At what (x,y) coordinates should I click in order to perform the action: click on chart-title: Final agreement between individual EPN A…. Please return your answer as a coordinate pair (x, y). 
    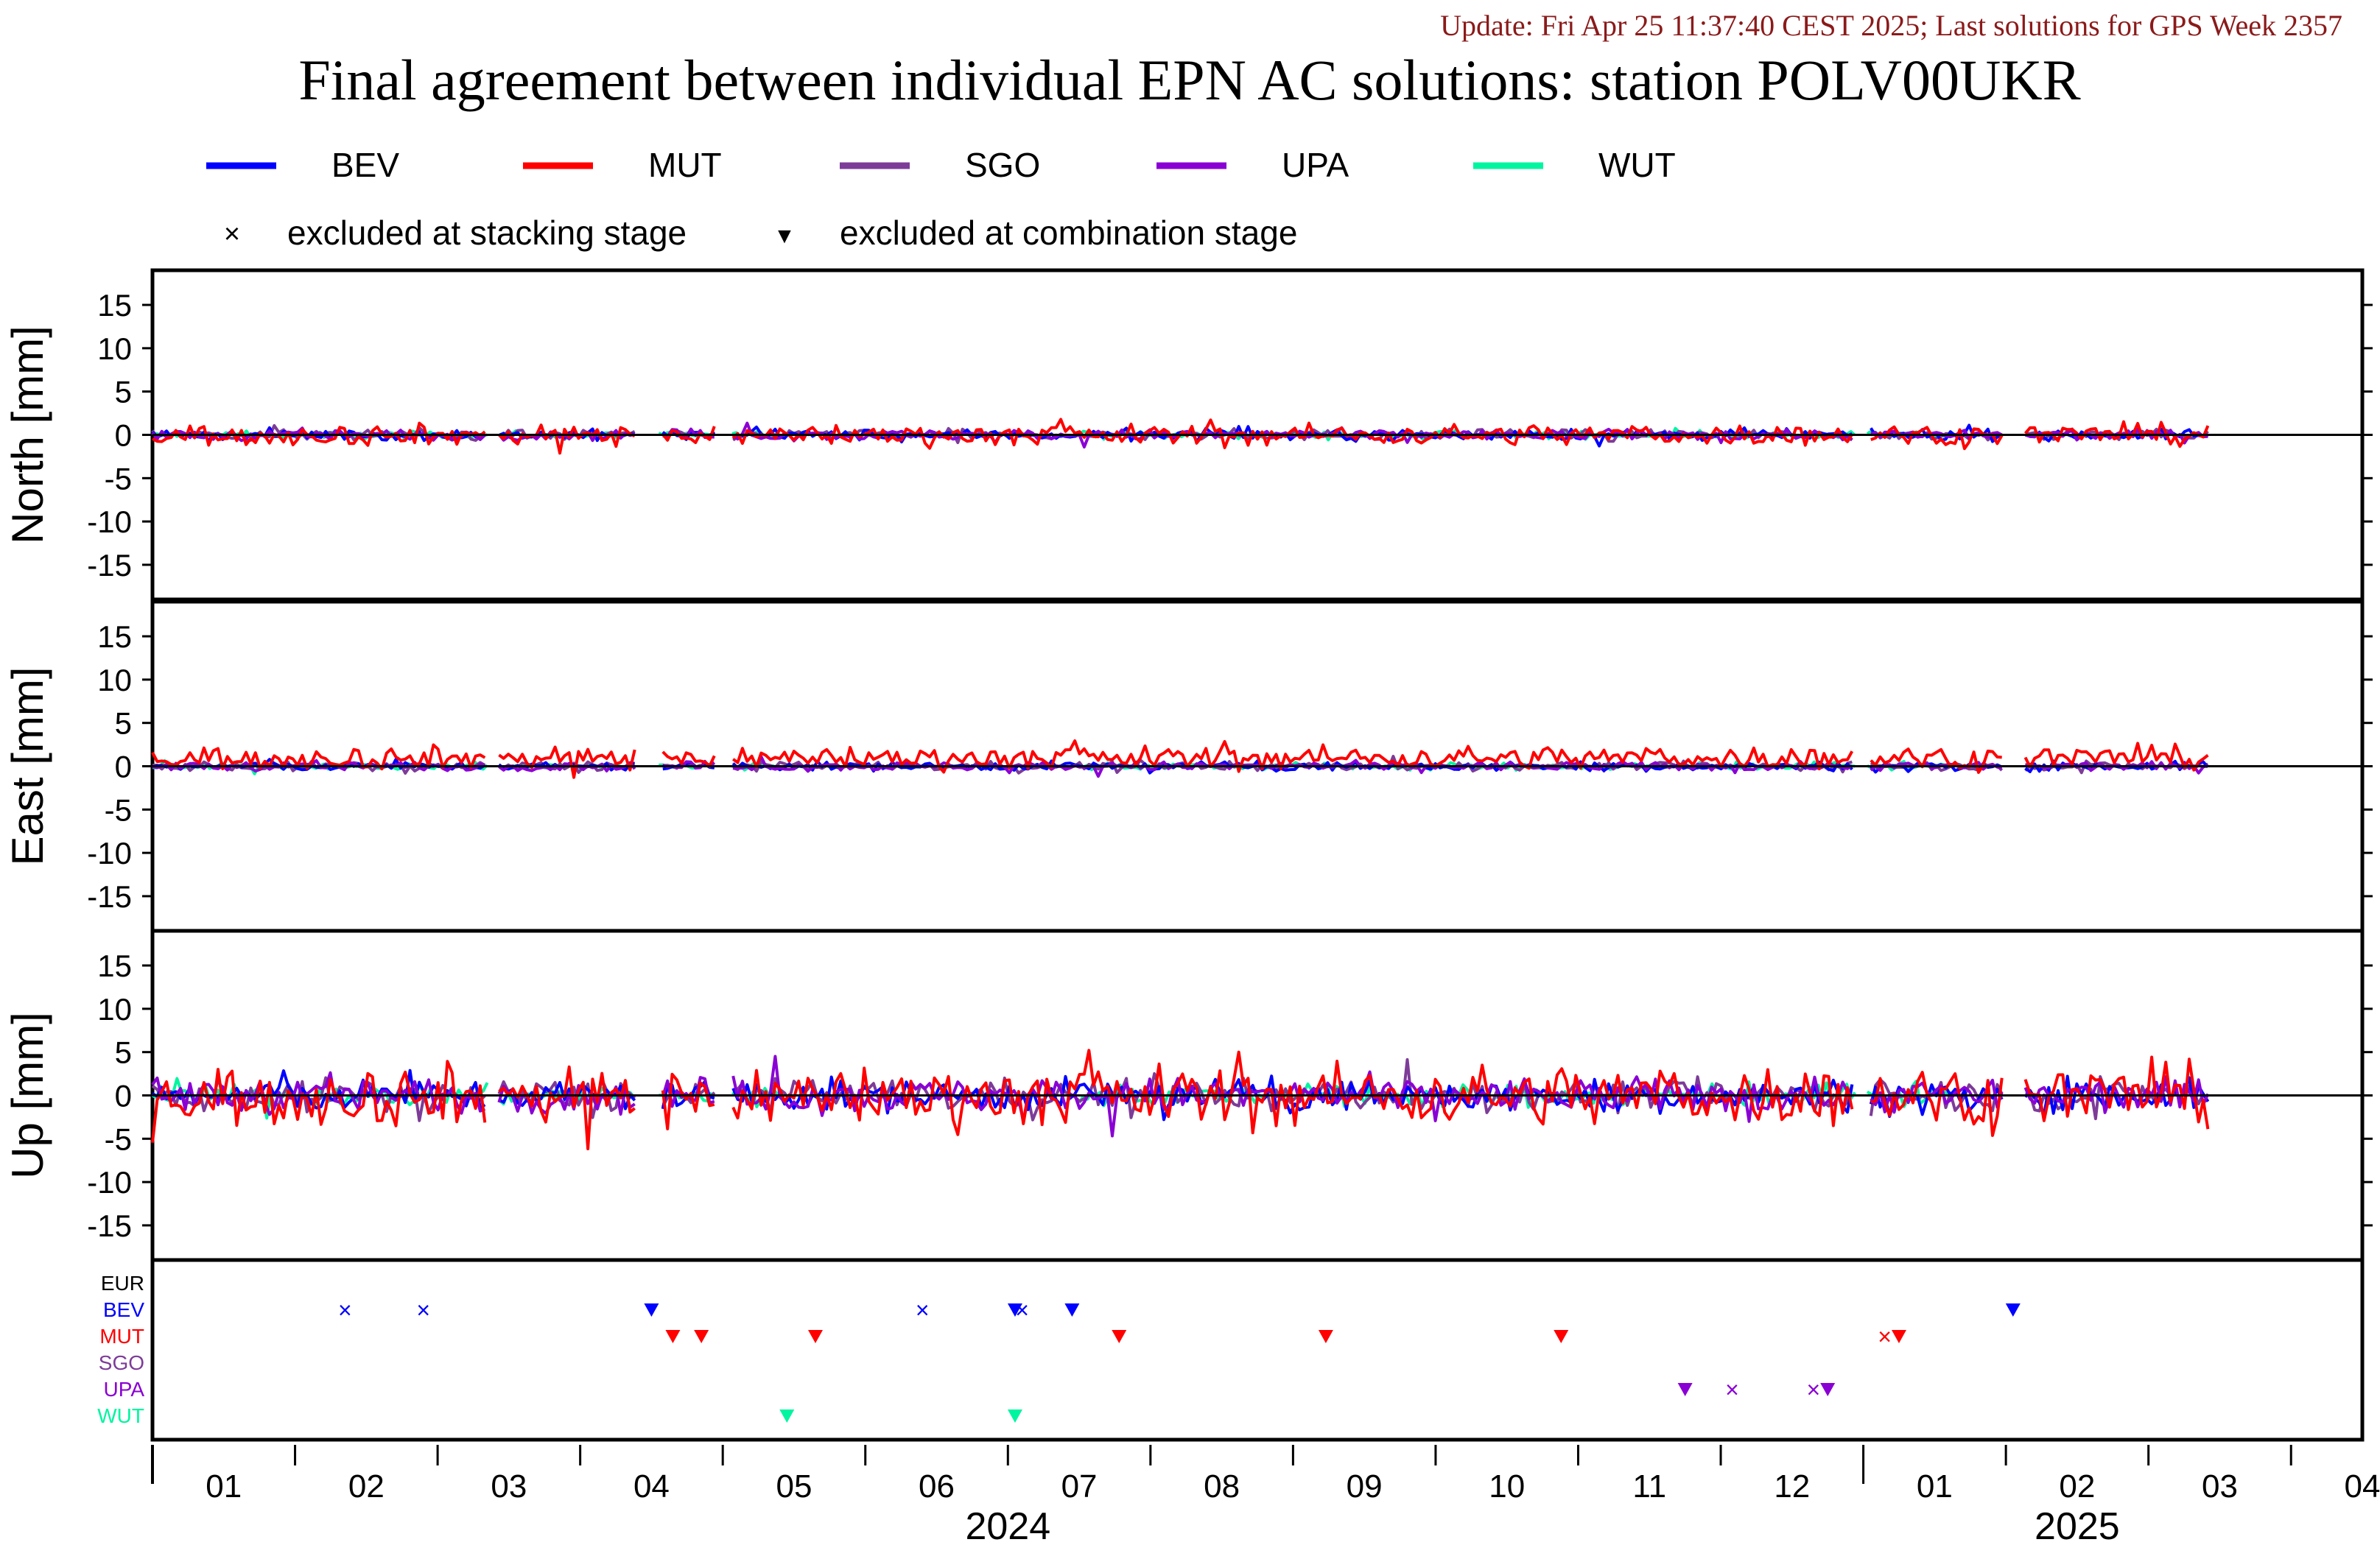
    Looking at the image, I should click on (1189, 80).